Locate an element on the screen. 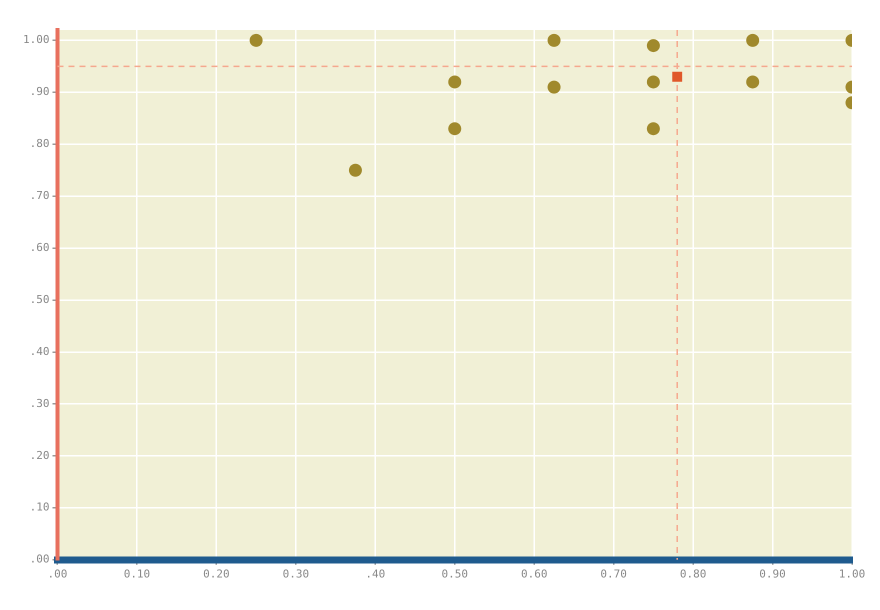  y-tick-label: .00 is located at coordinates (40, 559).